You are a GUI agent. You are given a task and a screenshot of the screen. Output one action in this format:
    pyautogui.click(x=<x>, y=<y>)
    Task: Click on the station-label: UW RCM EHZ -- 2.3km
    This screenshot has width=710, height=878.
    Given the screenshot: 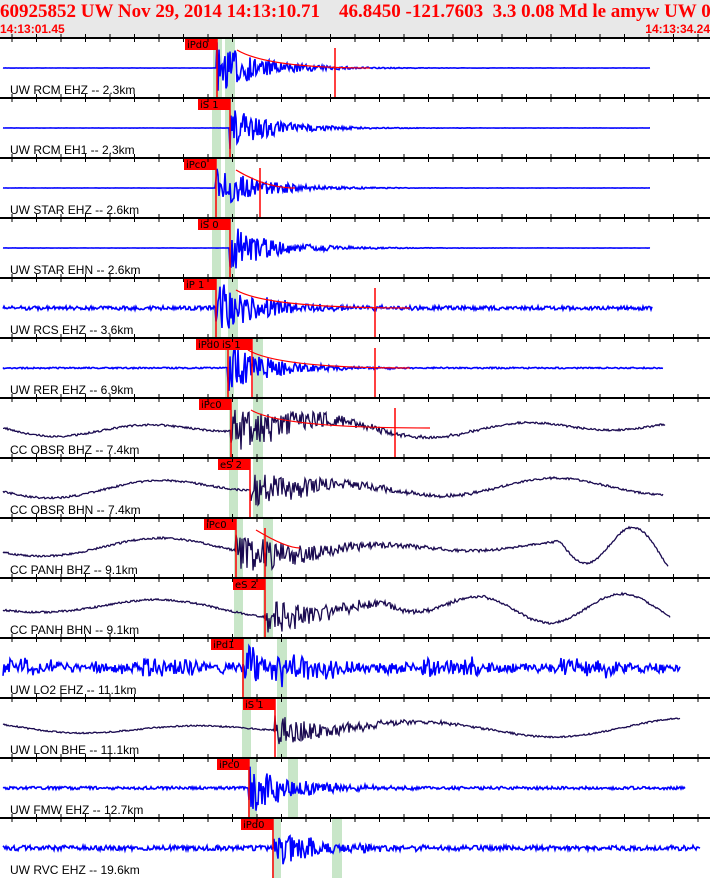 What is the action you would take?
    pyautogui.click(x=72, y=90)
    